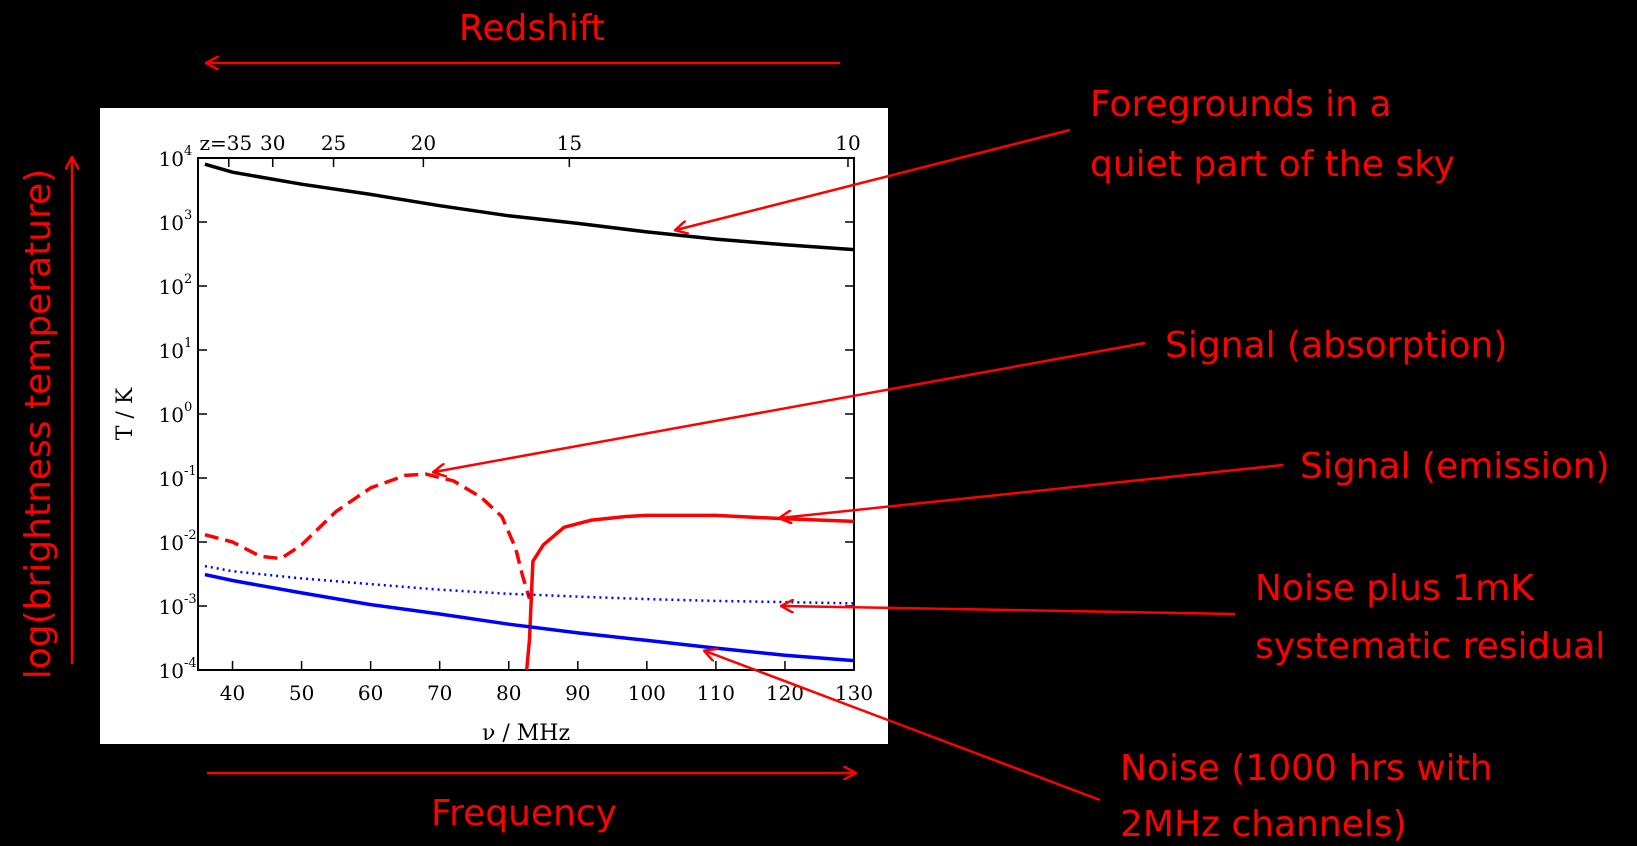  What do you see at coordinates (1009, 611) in the screenshot?
I see `noise-sys-pointer` at bounding box center [1009, 611].